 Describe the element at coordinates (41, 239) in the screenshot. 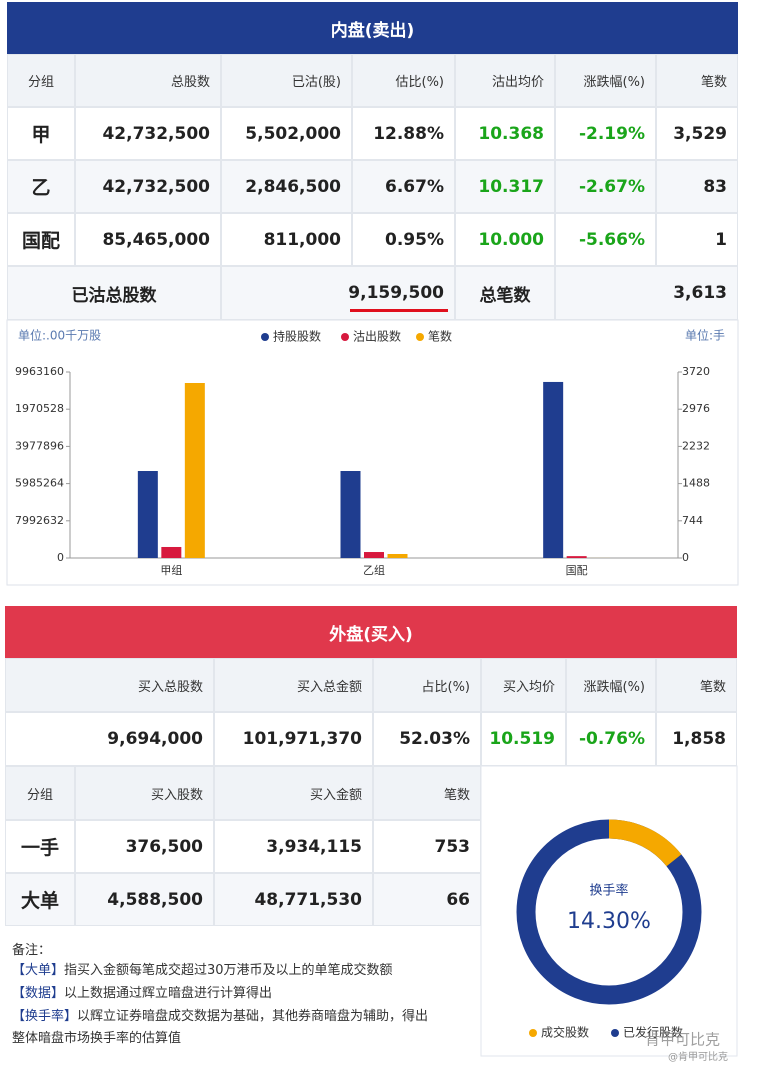

I see `data-cell: 国配` at that location.